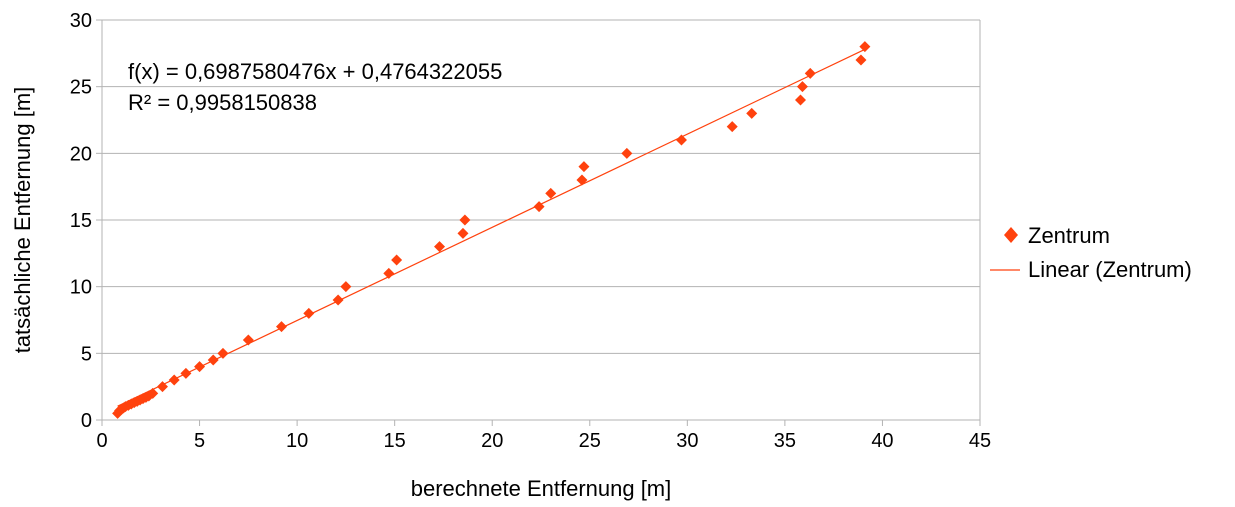 This screenshot has width=1235, height=507. Describe the element at coordinates (541, 488) in the screenshot. I see `x-axis-label: berechnete Entfernung [m]` at that location.